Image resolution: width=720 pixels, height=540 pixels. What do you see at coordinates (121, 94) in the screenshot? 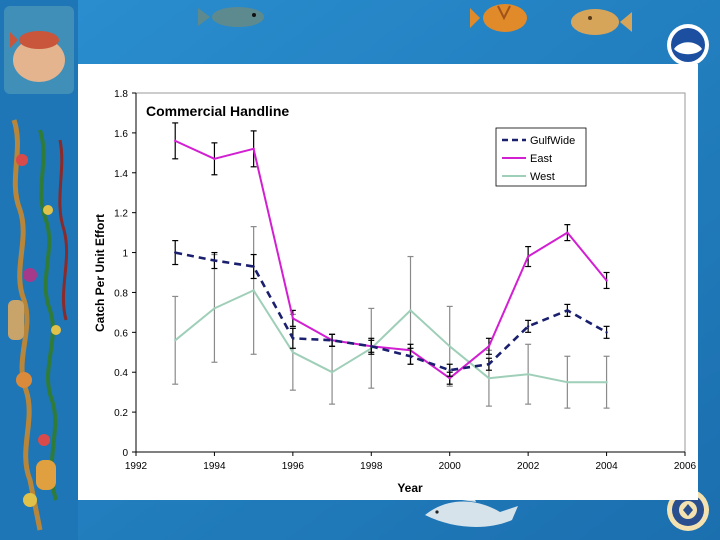
I see `y-tick-label: 1.8` at bounding box center [121, 94].